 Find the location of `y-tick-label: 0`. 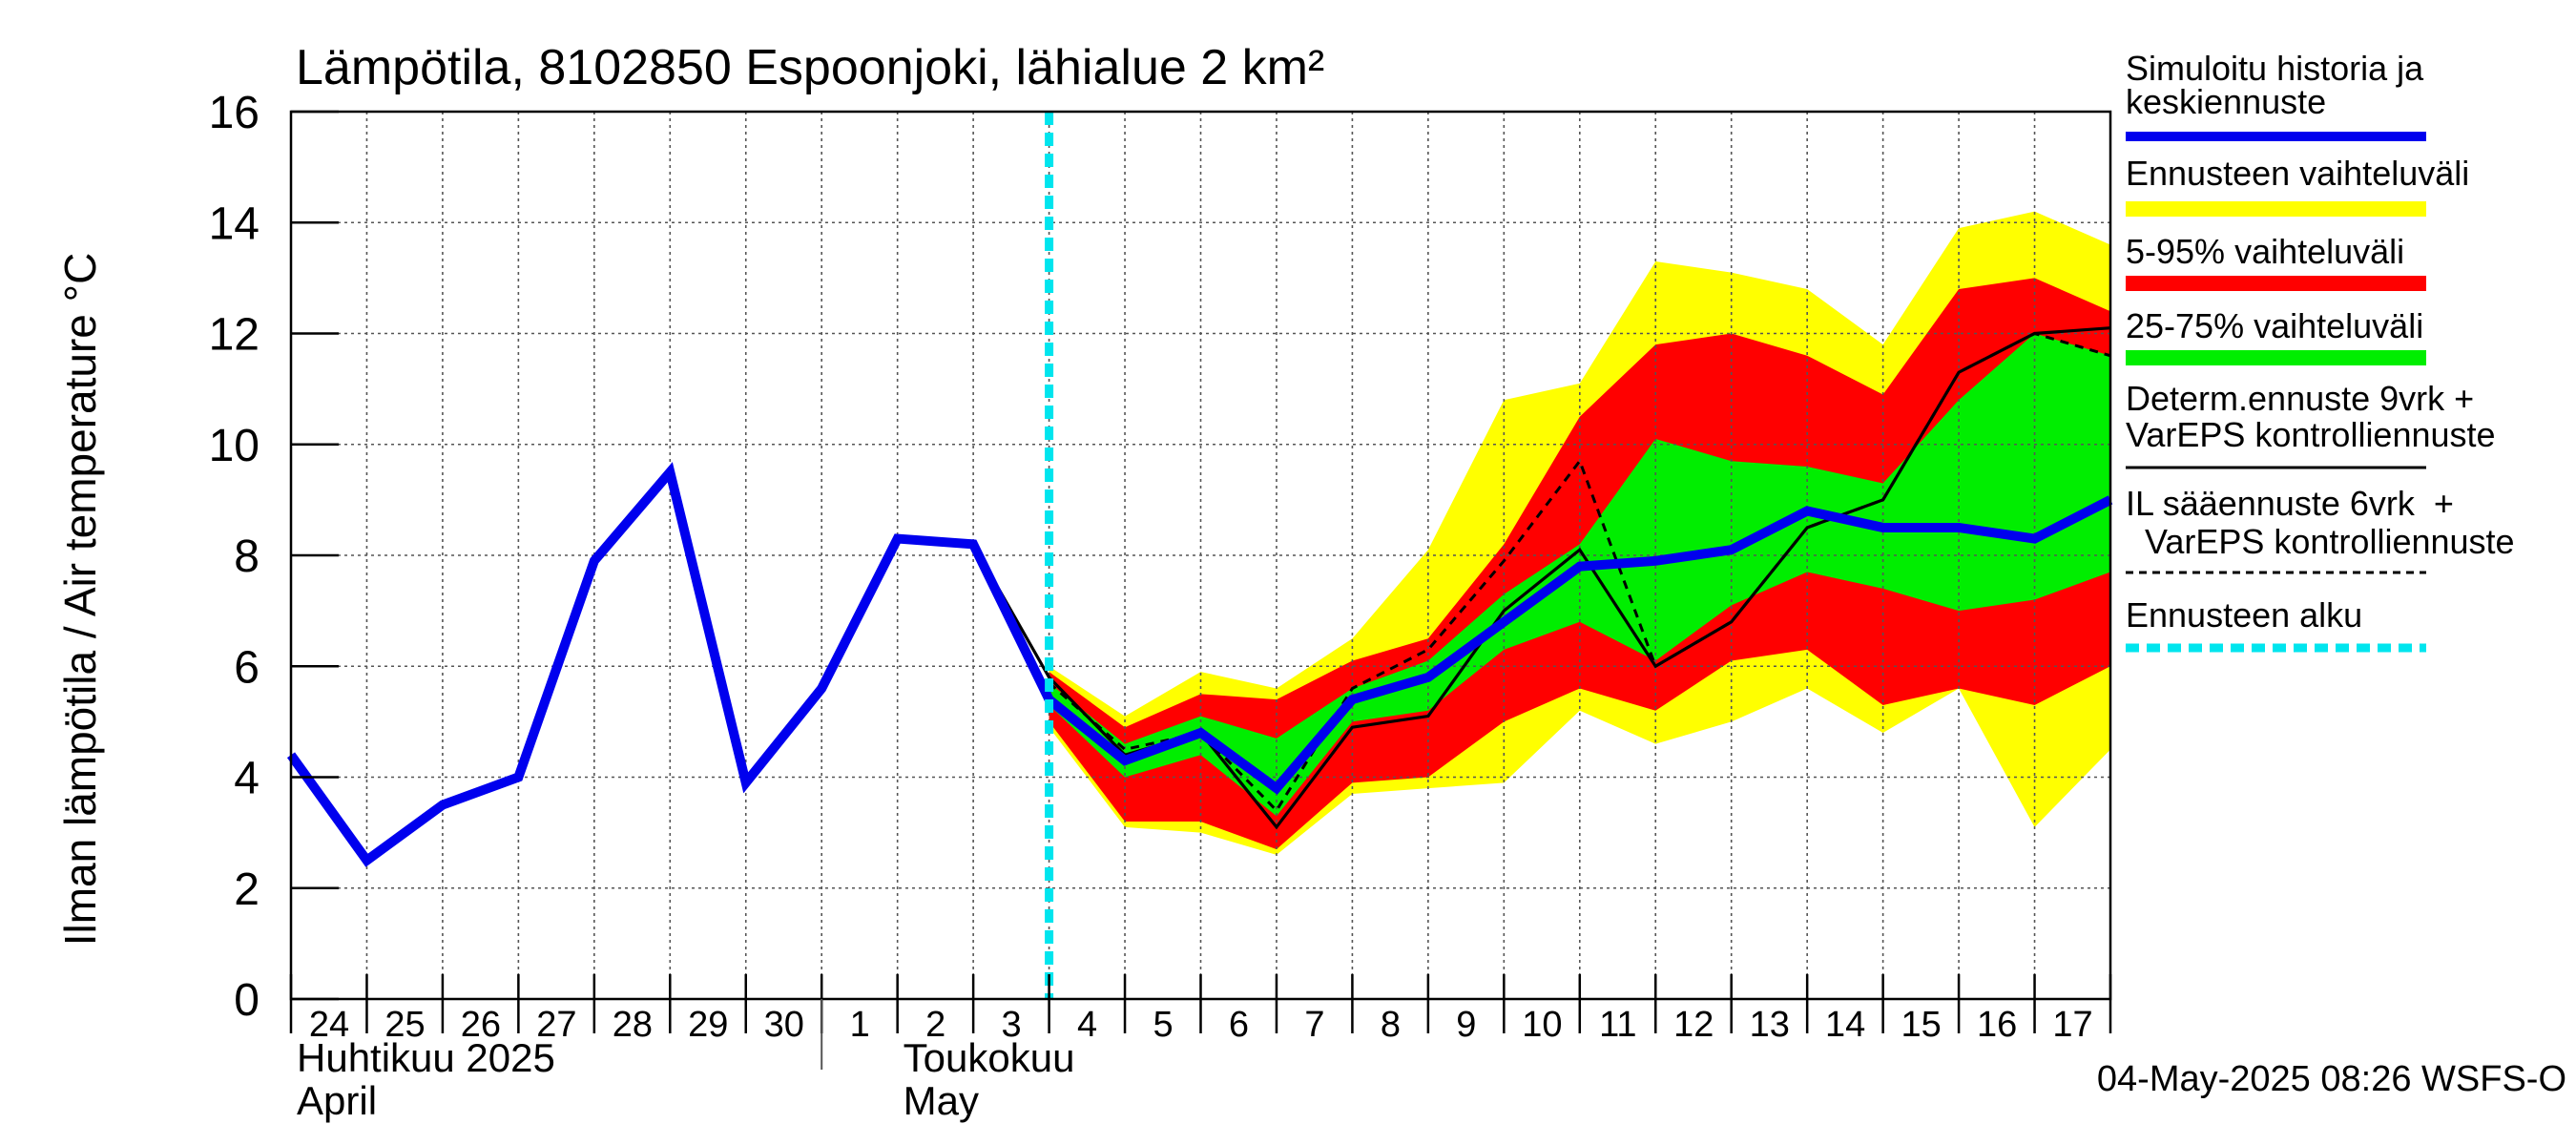

y-tick-label: 0 is located at coordinates (247, 1000).